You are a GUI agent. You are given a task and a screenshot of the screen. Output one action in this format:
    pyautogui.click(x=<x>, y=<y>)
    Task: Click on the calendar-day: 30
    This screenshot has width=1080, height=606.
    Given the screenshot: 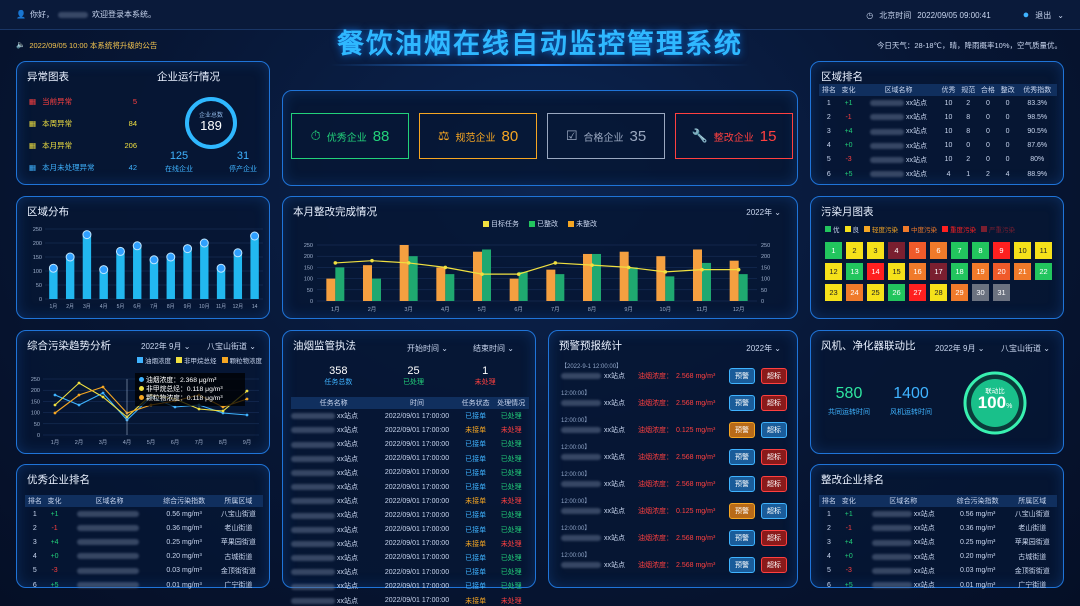 What is the action you would take?
    pyautogui.click(x=980, y=292)
    